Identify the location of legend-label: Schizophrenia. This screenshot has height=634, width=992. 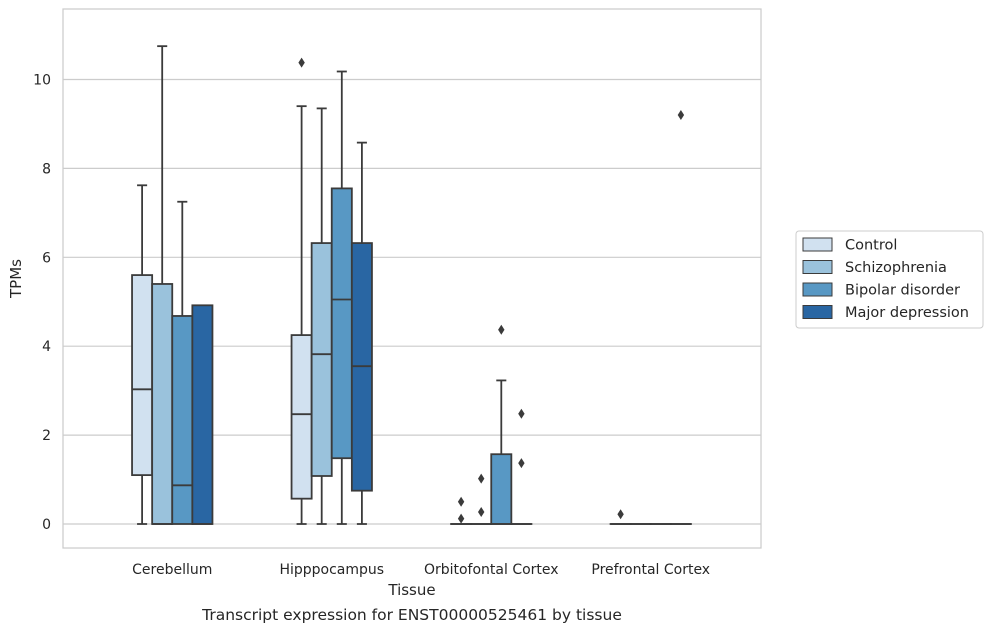
(896, 268).